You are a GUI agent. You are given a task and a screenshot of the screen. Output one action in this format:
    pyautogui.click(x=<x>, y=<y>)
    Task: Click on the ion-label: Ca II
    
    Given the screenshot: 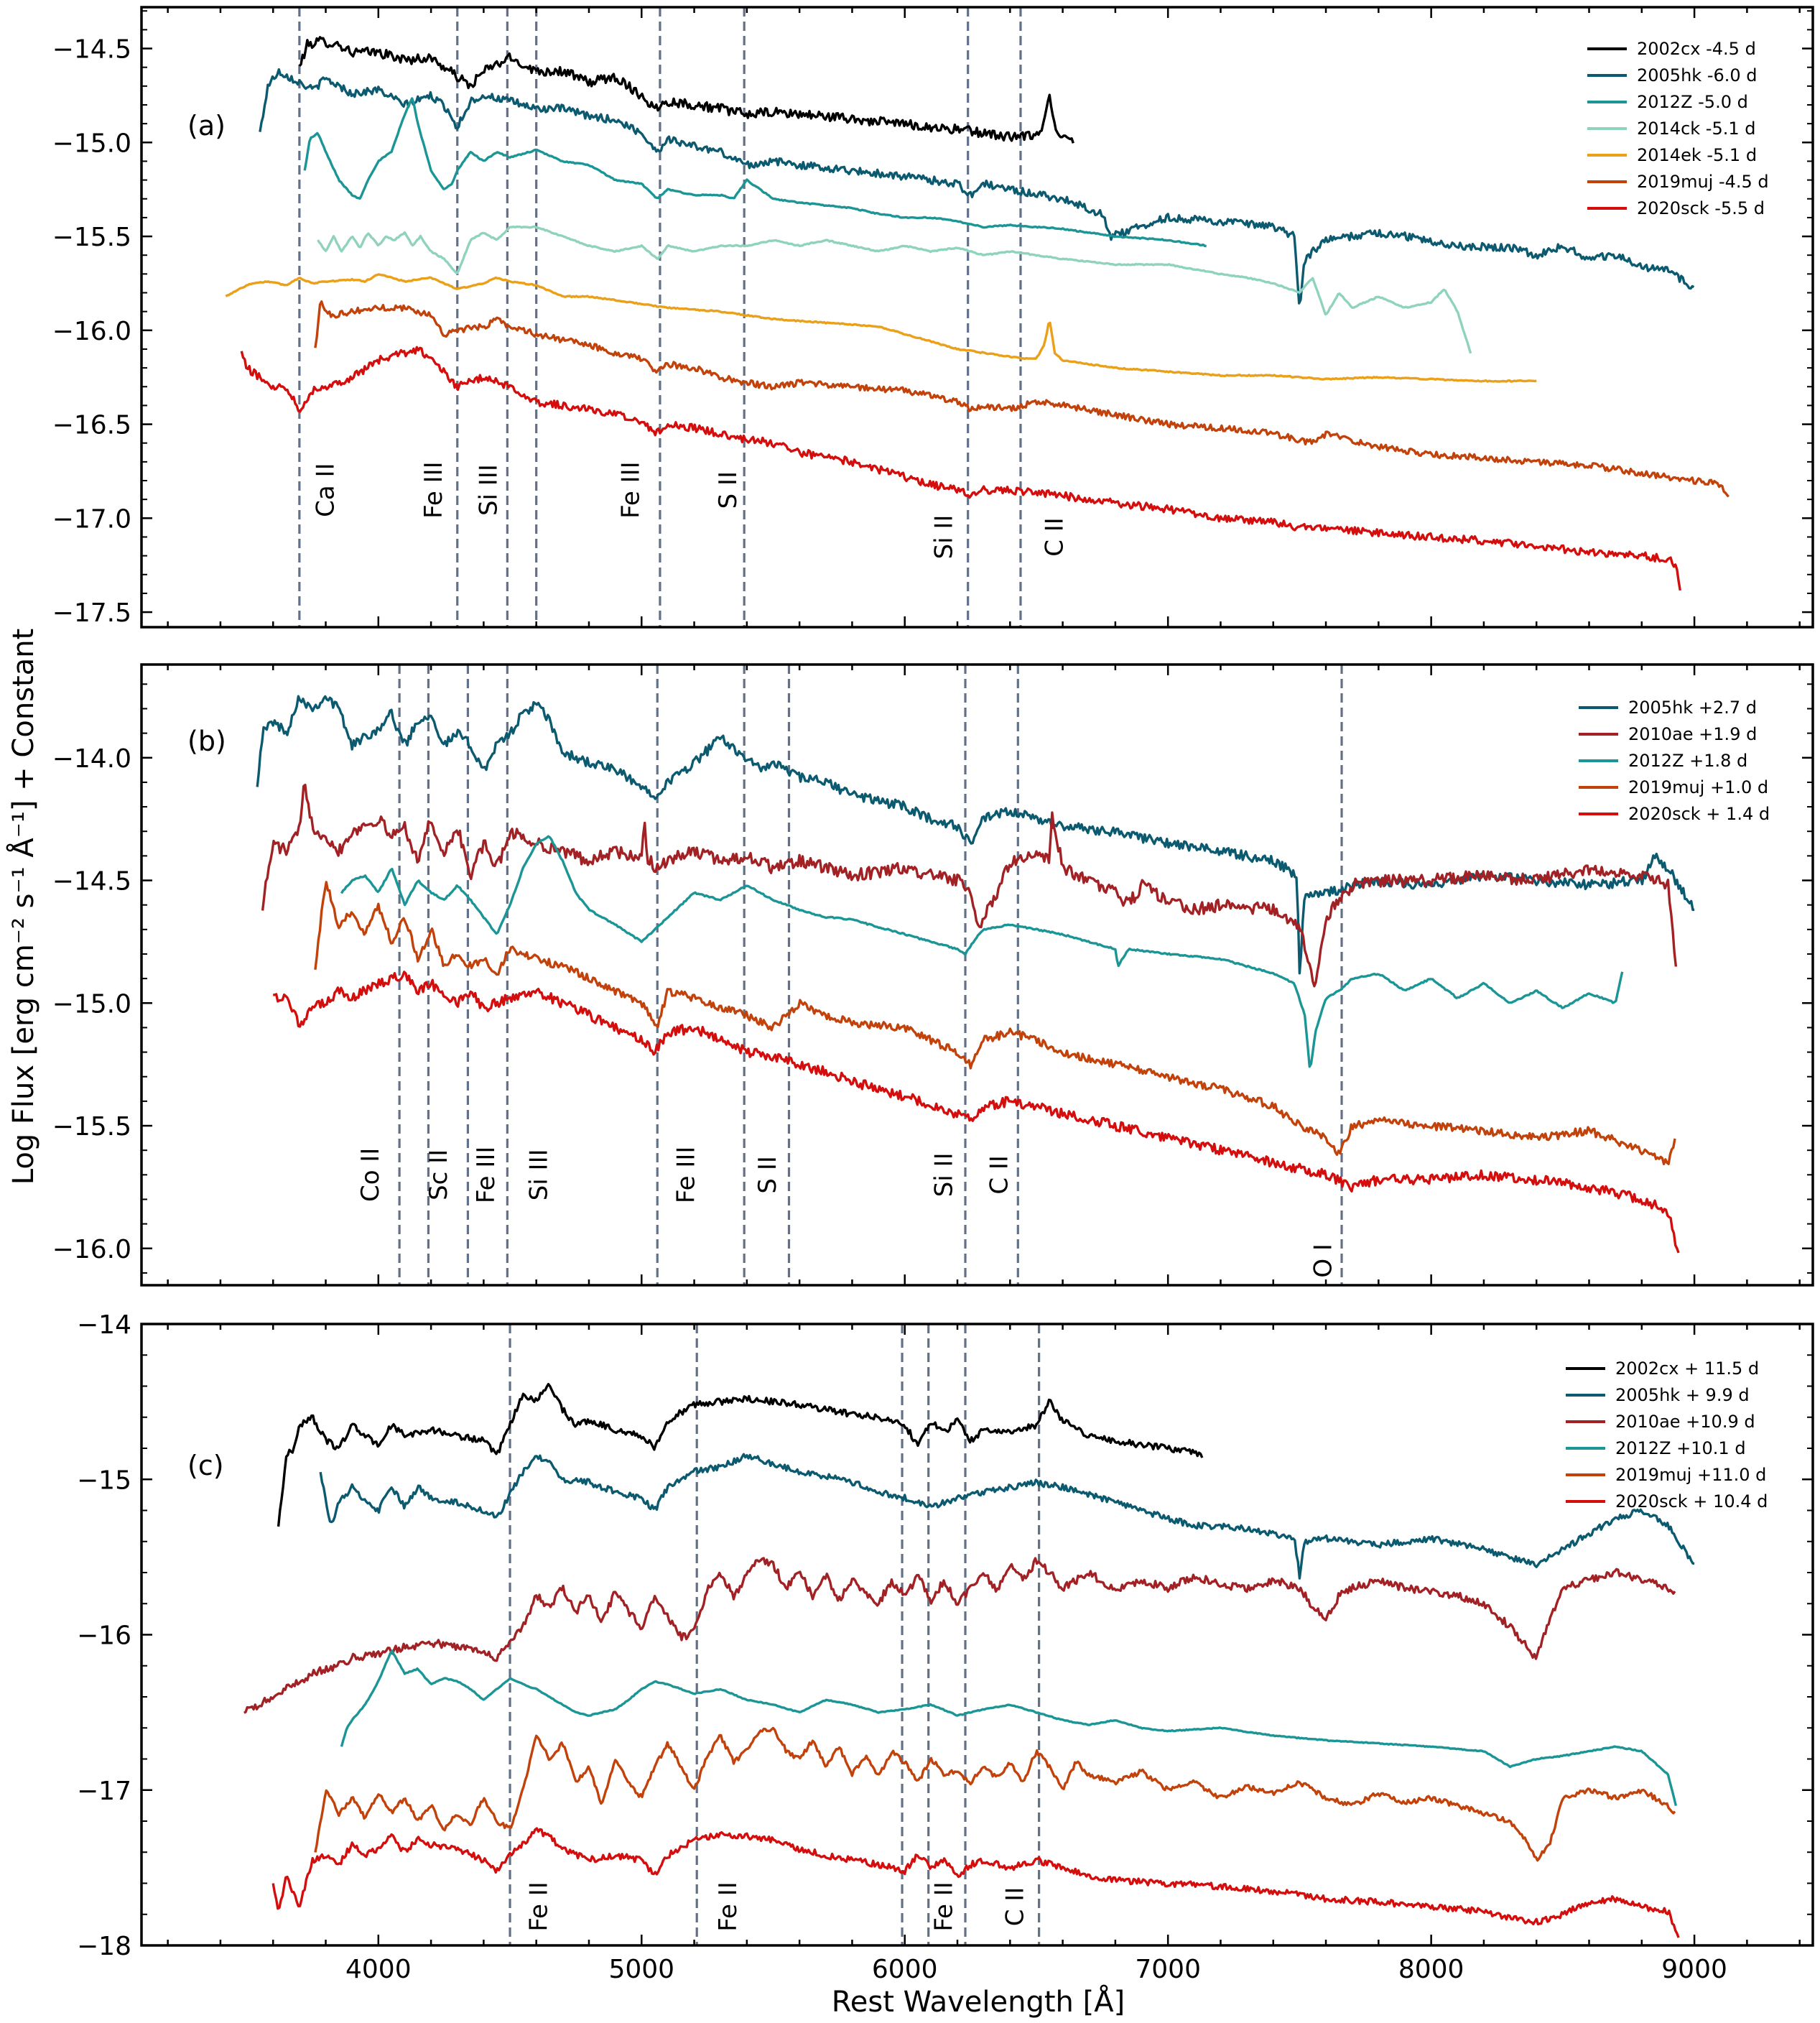 What is the action you would take?
    pyautogui.click(x=326, y=490)
    